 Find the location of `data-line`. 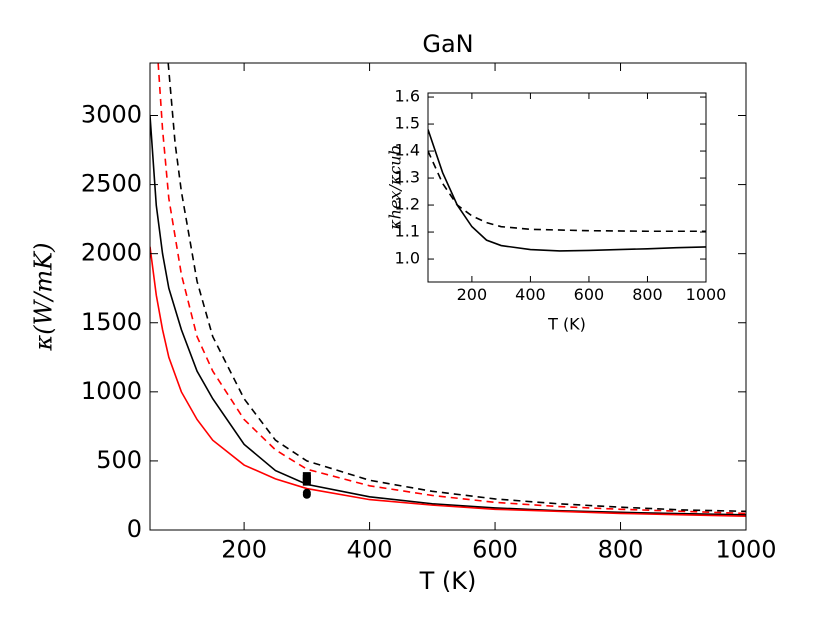

data-line is located at coordinates (567, 191).